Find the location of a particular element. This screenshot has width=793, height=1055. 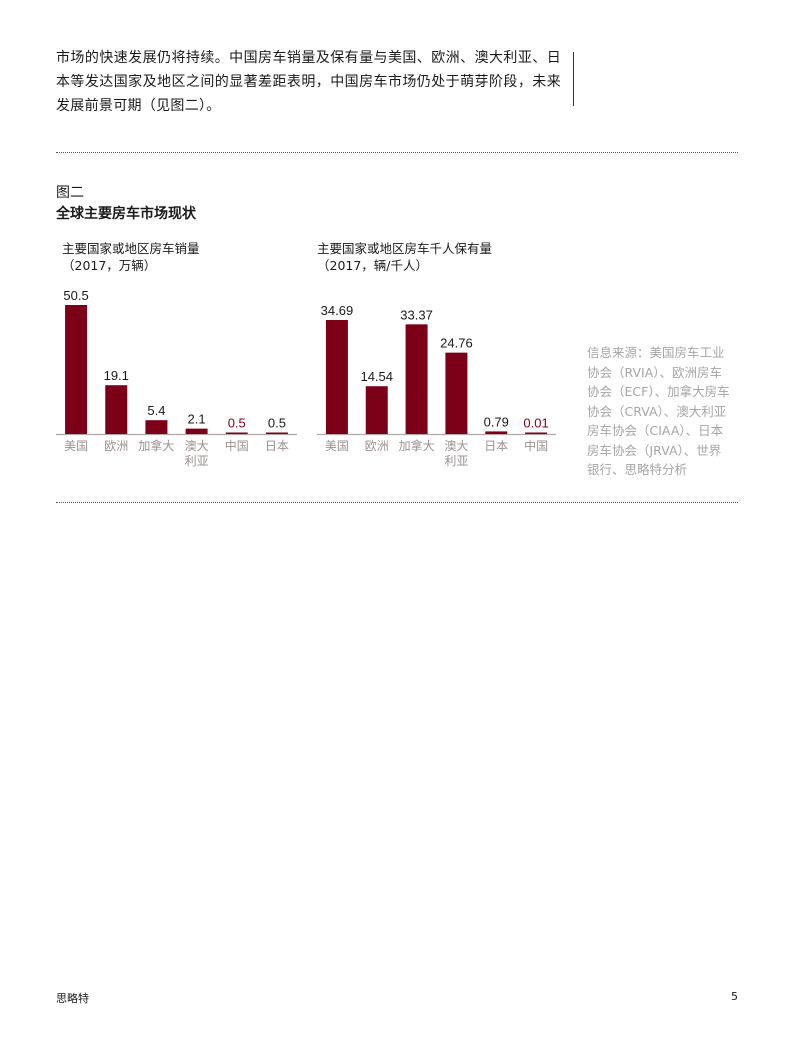

chart1-subtitle: （2017，万辆） is located at coordinates (109, 265).